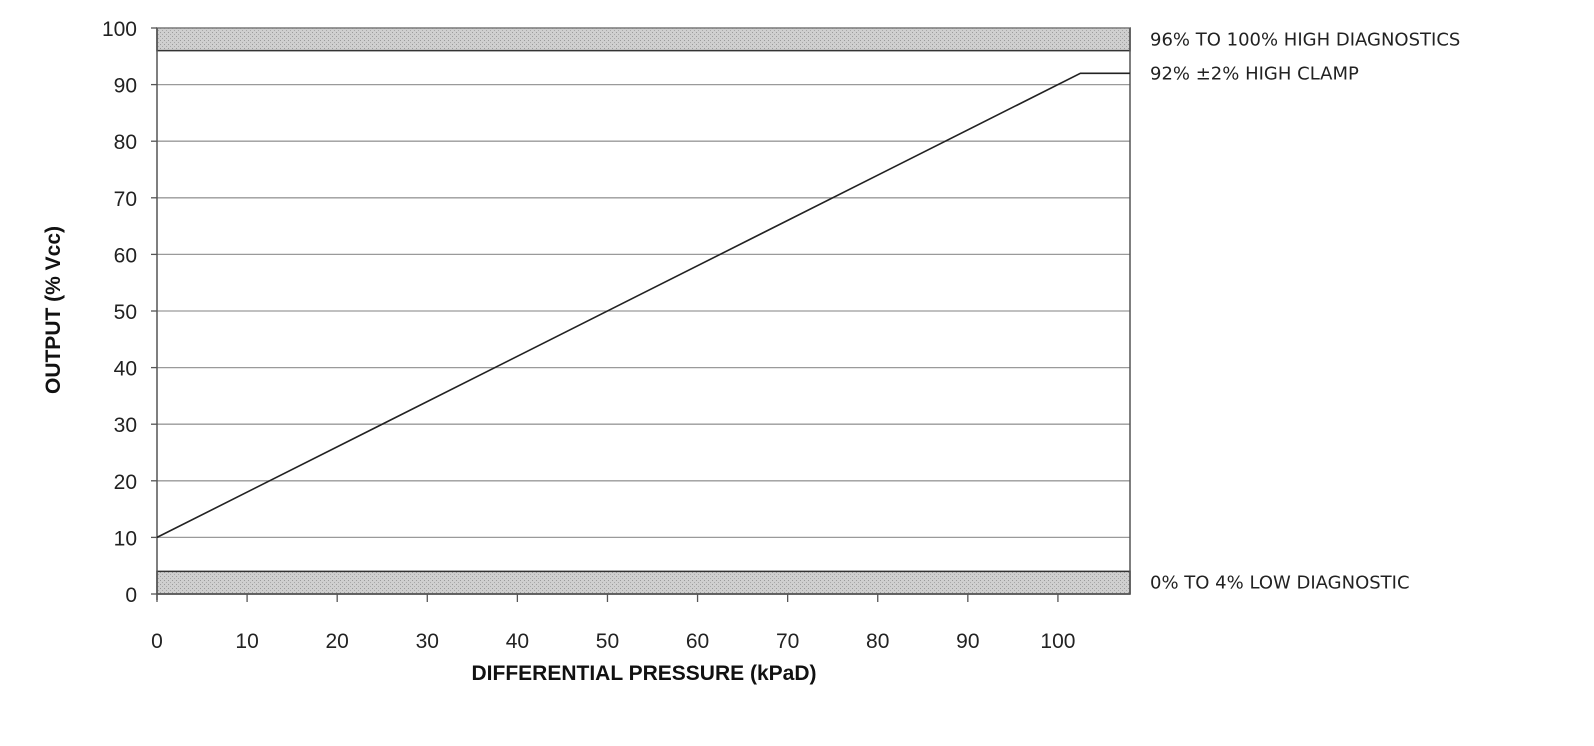 The width and height of the screenshot is (1594, 746). I want to click on x-tick-labels: 0 10 20 30 40 50 60 70 80 90 100, so click(613, 623).